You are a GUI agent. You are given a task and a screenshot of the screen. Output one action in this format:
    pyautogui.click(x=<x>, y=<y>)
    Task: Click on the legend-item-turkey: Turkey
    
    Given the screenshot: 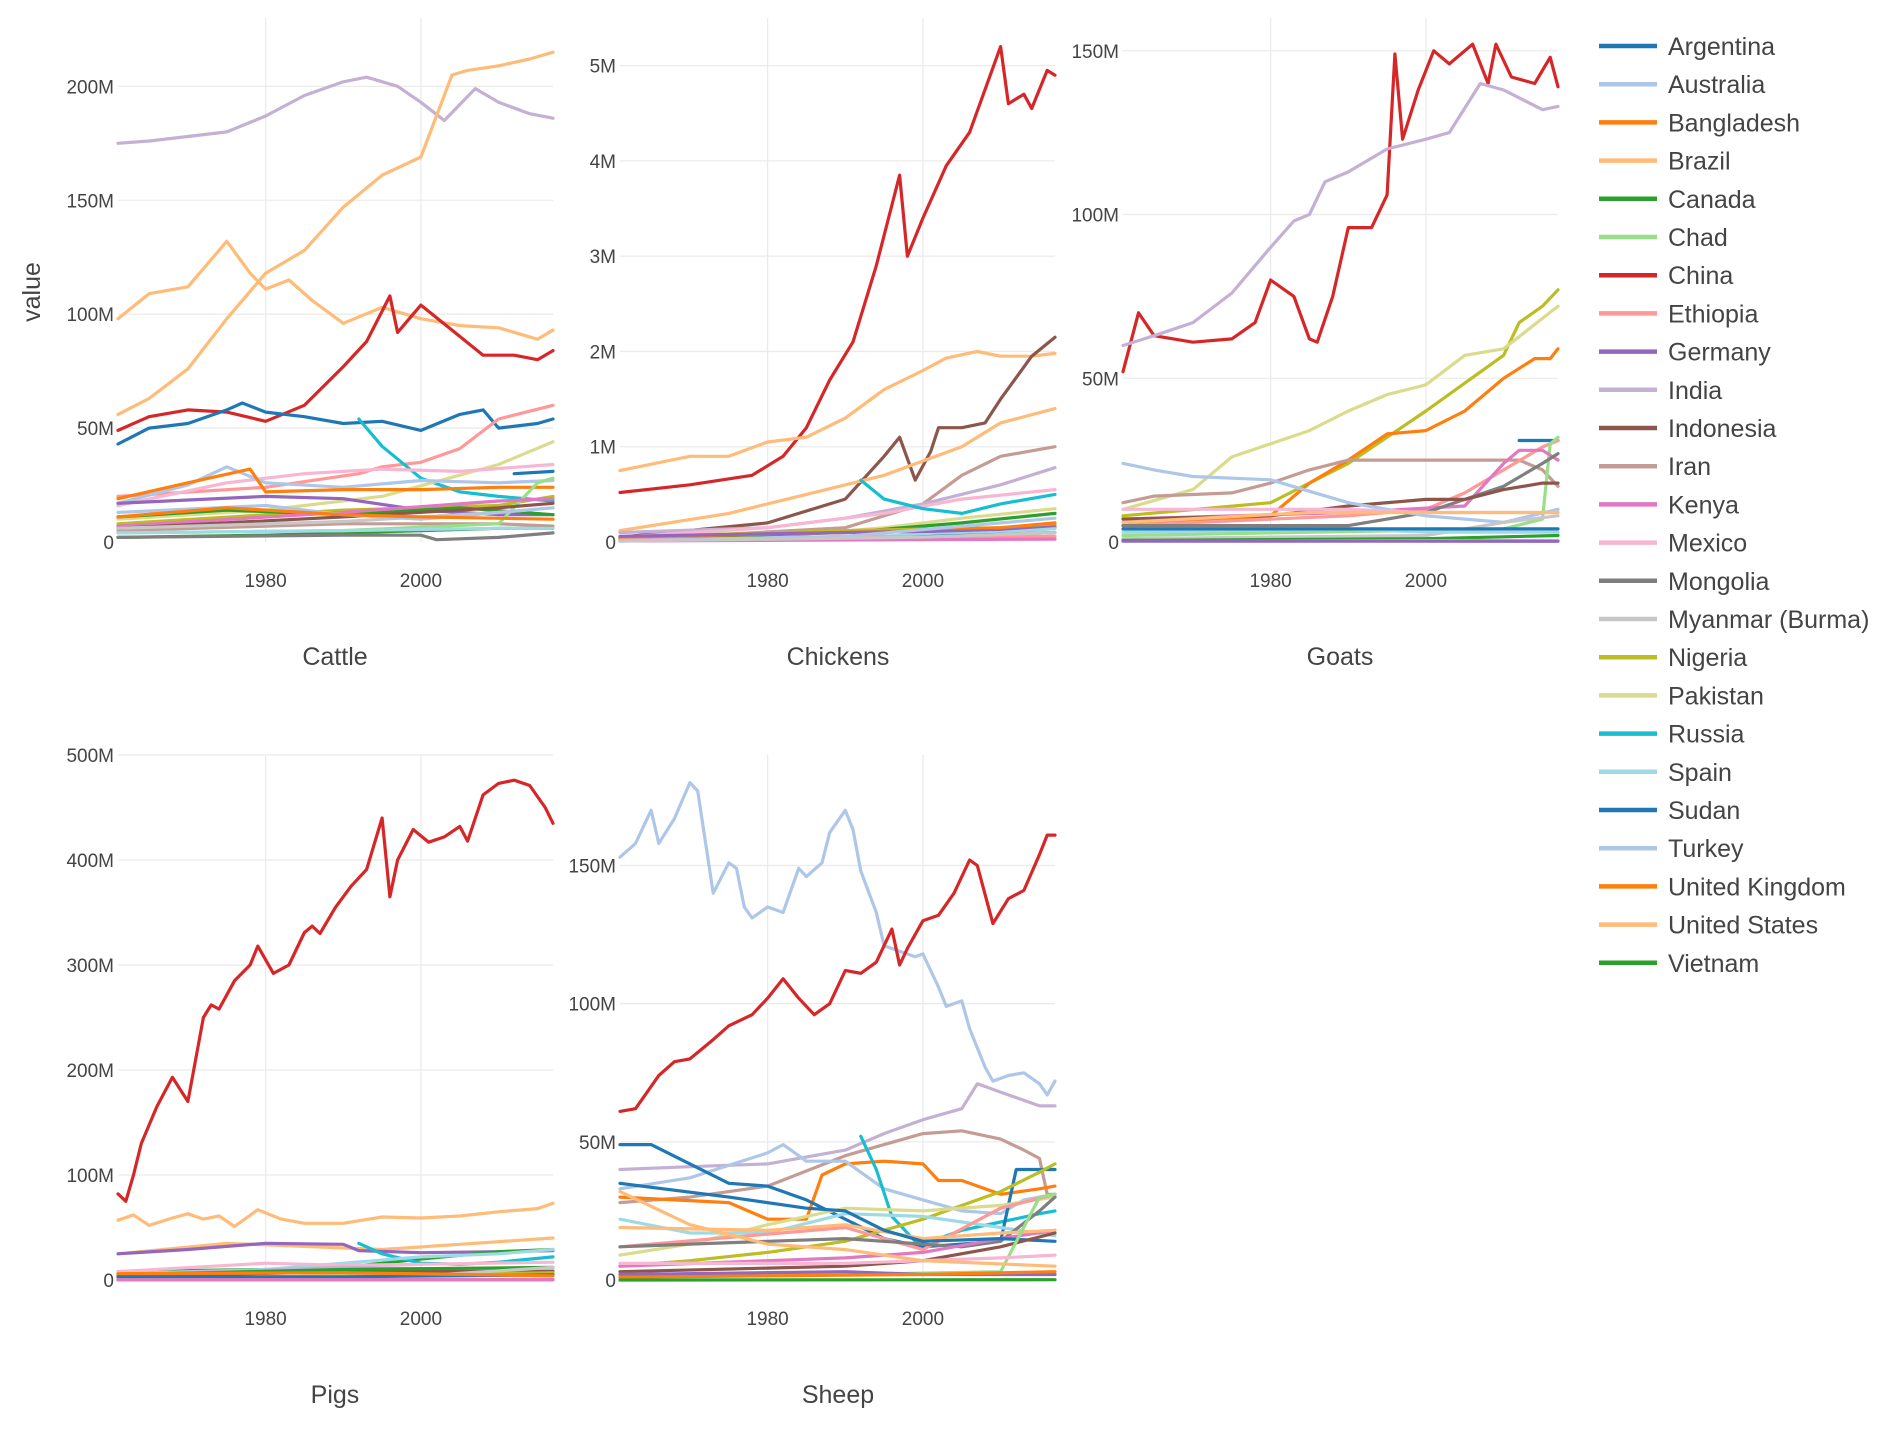 What is the action you would take?
    pyautogui.click(x=1671, y=849)
    